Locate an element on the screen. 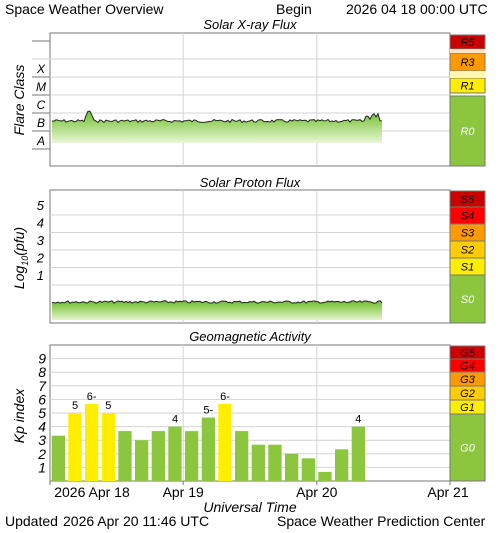  proton-ylabel-tail: (pfu) is located at coordinates (19, 241).